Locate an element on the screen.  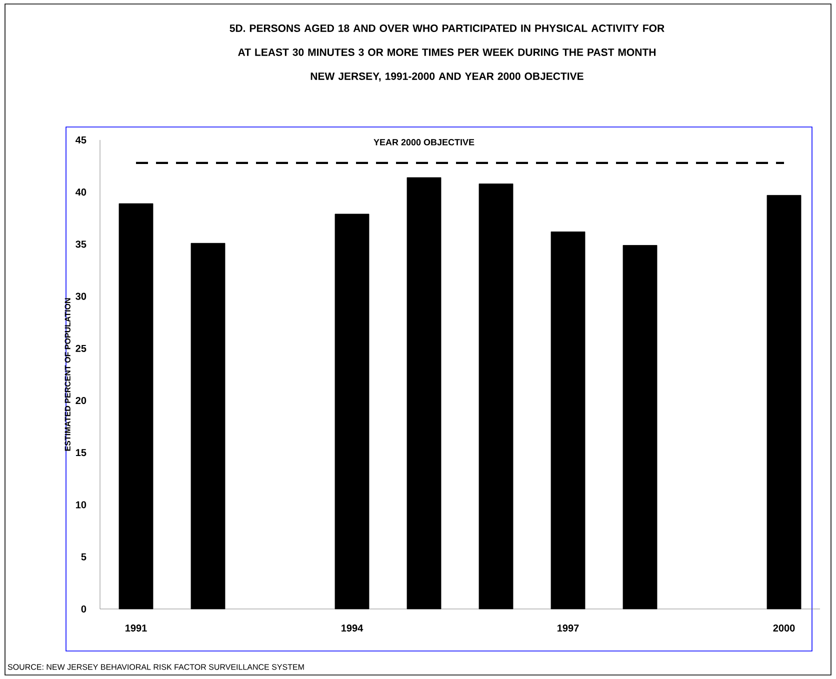
chart-subtitle: NEW JERSEY, 1991-2000 AND YEAR 2000 OBJECTIVE is located at coordinates (447, 77).